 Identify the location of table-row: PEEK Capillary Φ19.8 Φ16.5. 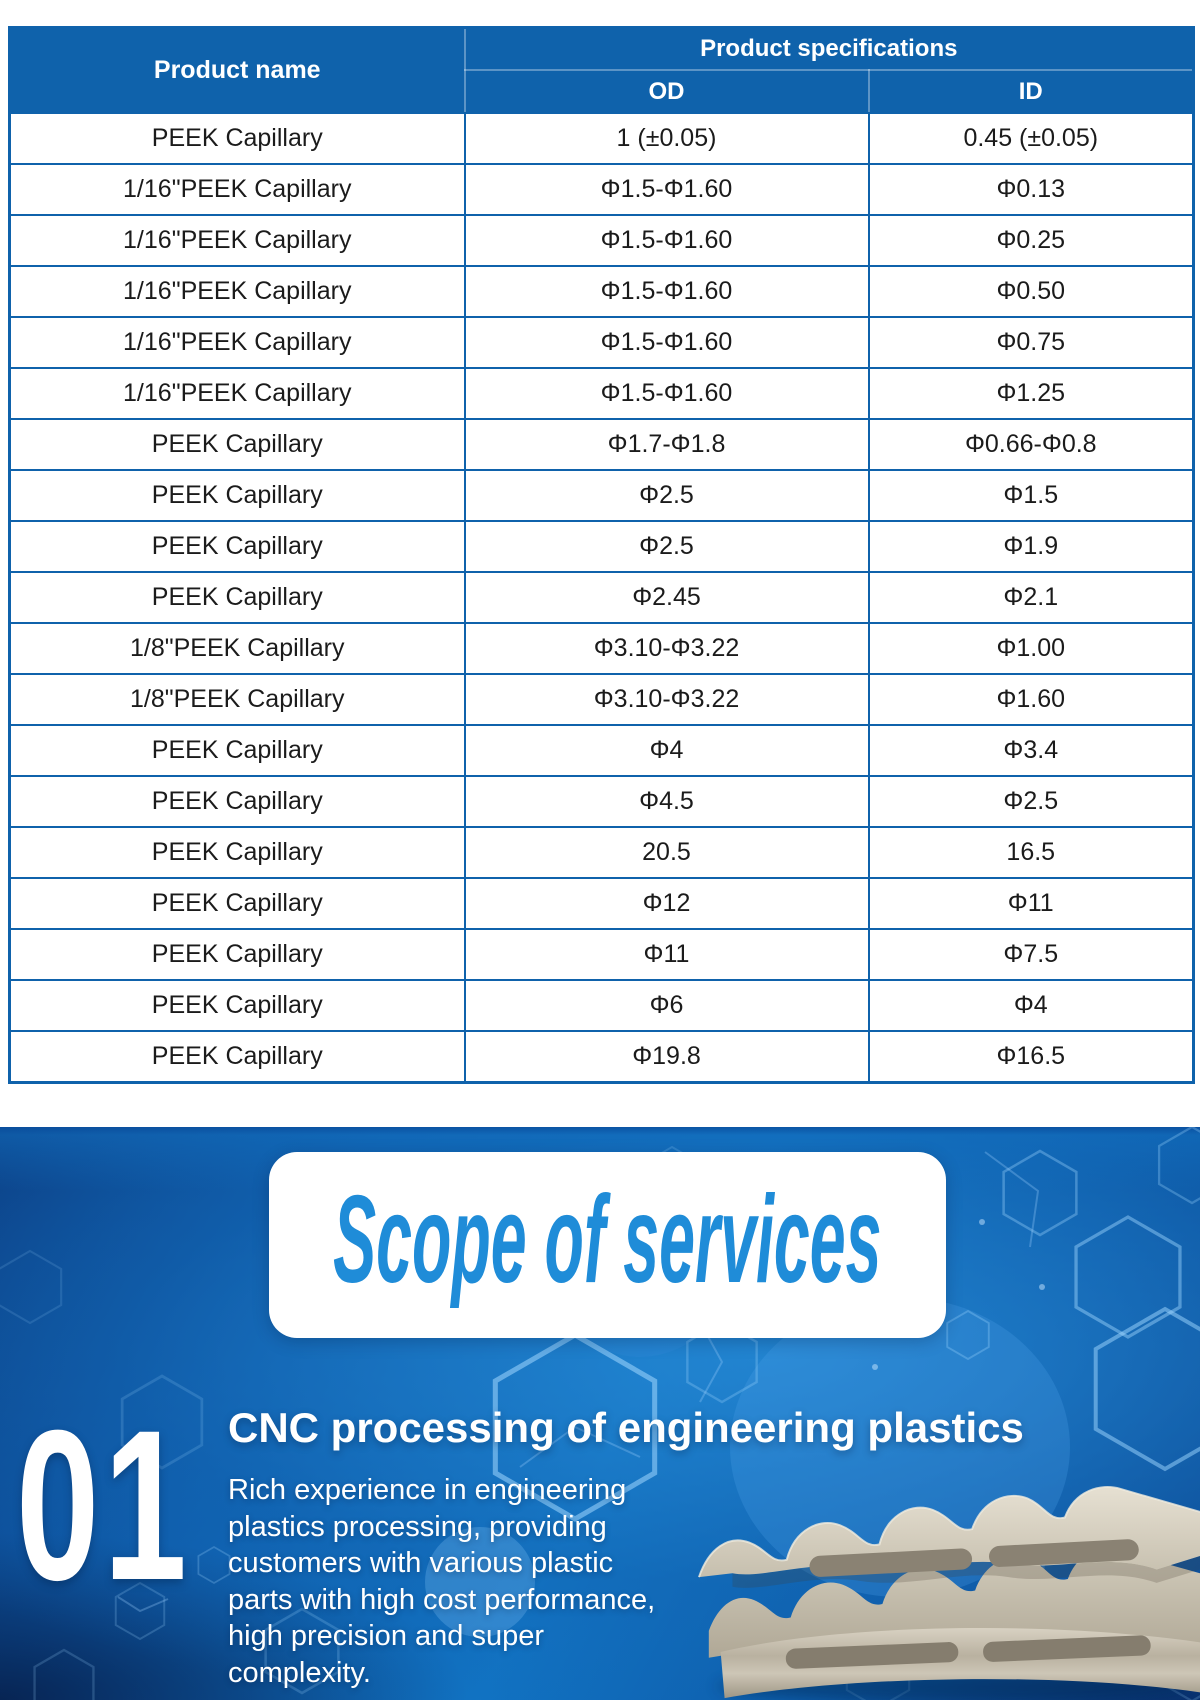
(601, 1057).